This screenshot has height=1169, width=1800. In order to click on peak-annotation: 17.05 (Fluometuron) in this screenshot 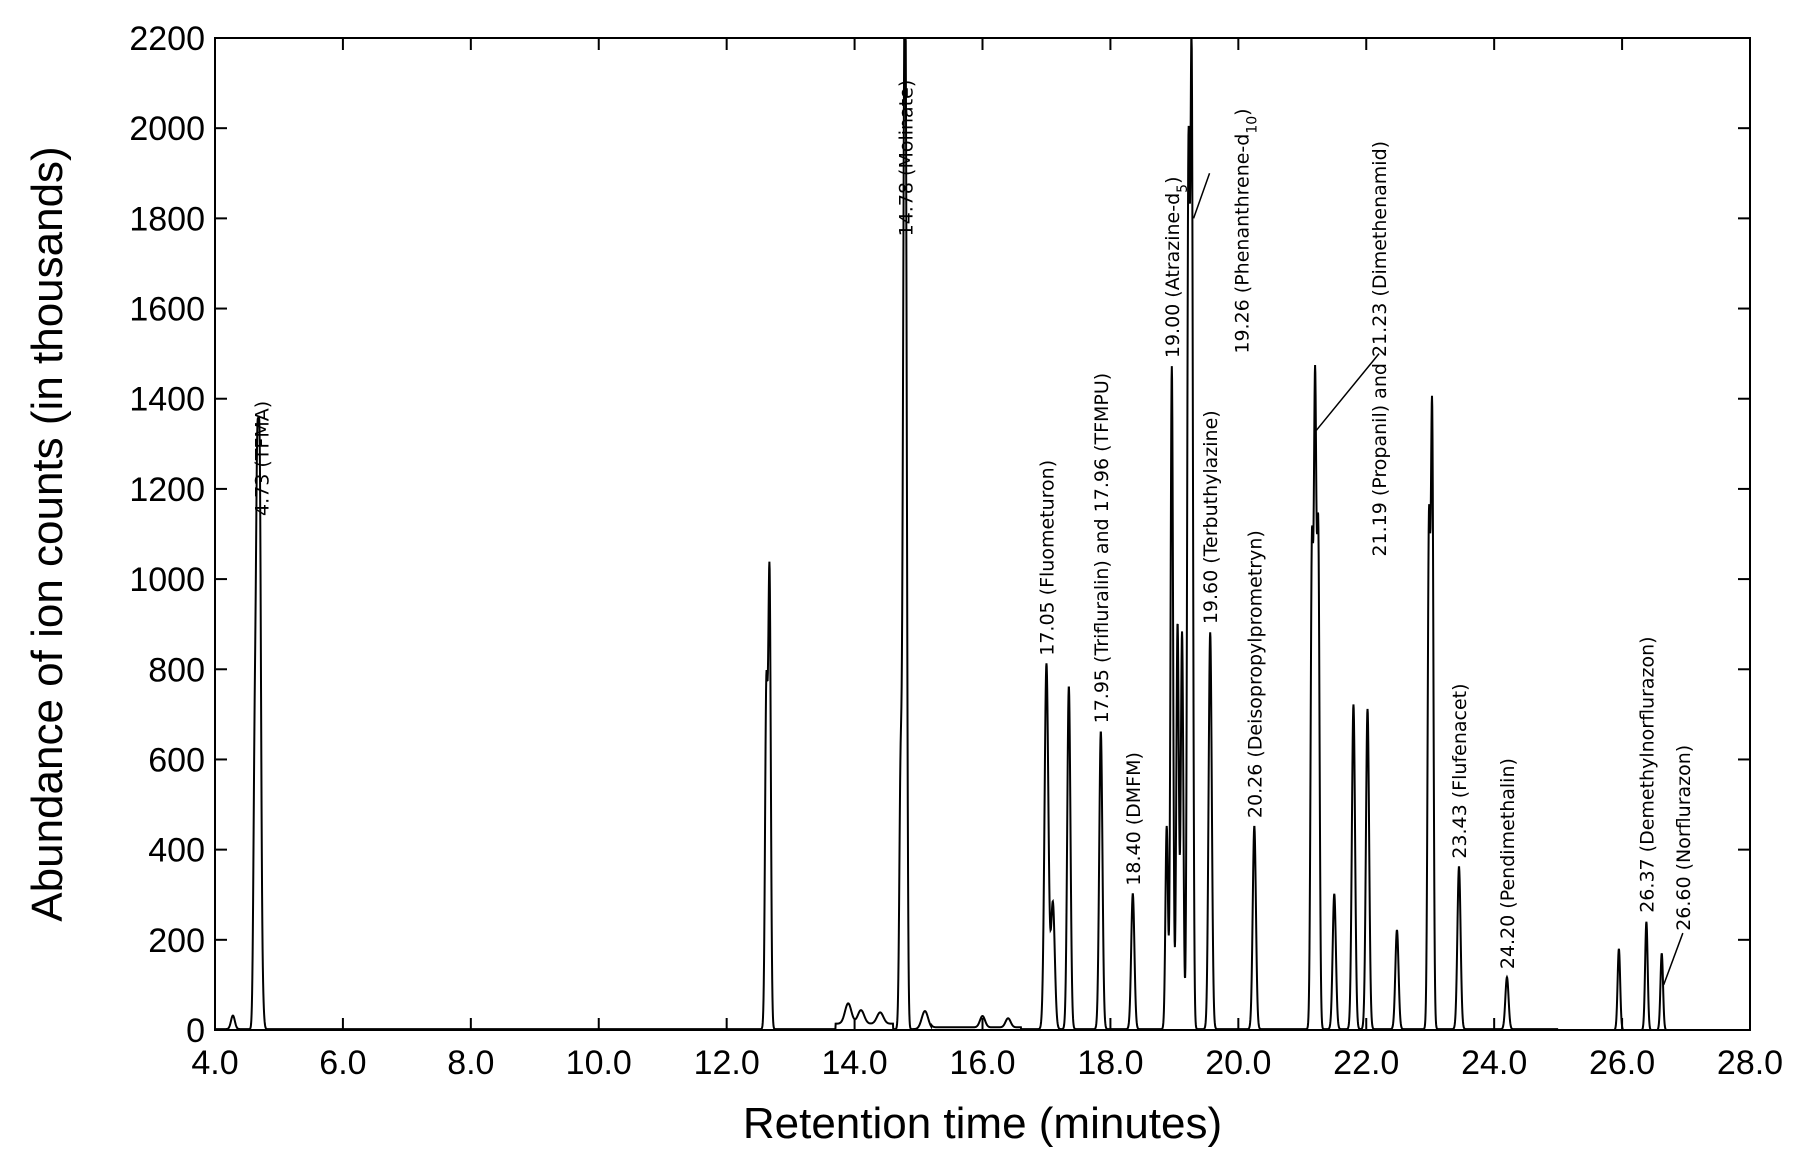, I will do `click(1047, 558)`.